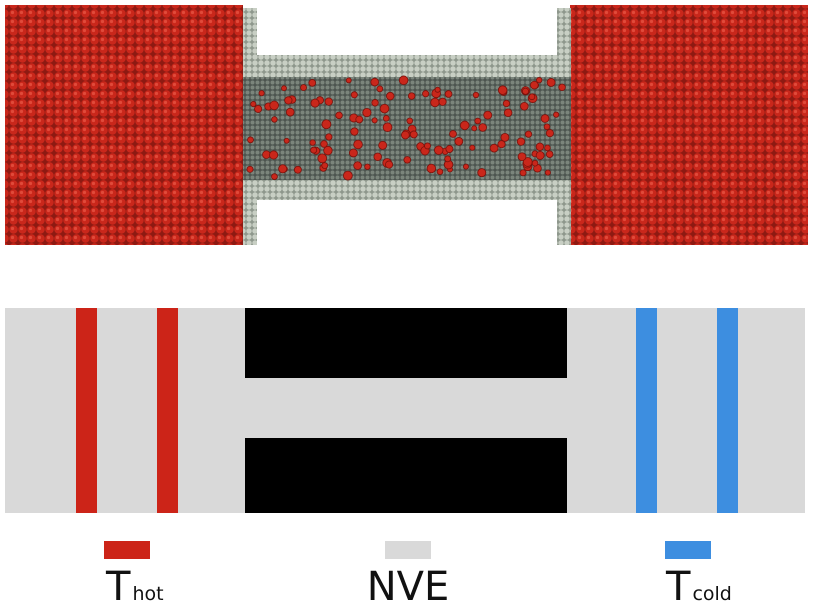  What do you see at coordinates (250, 34) in the screenshot?
I see `wall` at bounding box center [250, 34].